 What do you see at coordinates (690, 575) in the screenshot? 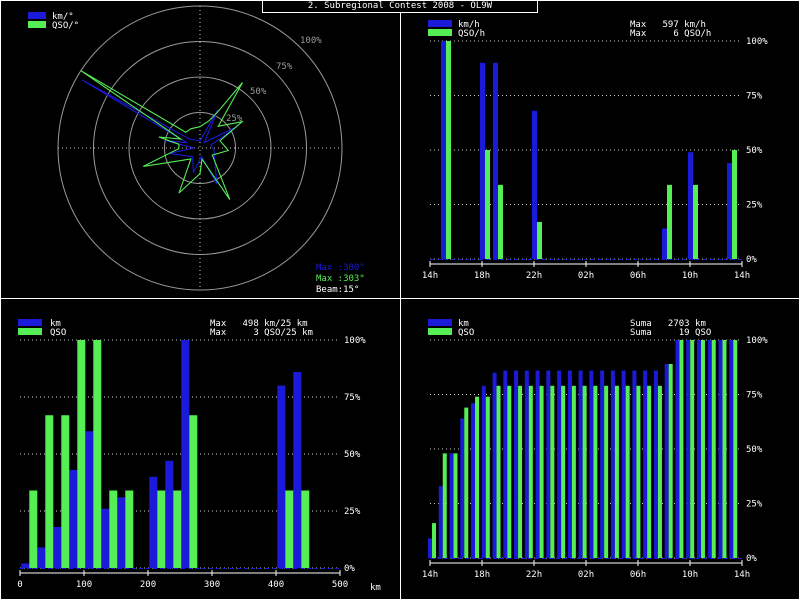
I see `cumulative-x-tick-label: 10h` at bounding box center [690, 575].